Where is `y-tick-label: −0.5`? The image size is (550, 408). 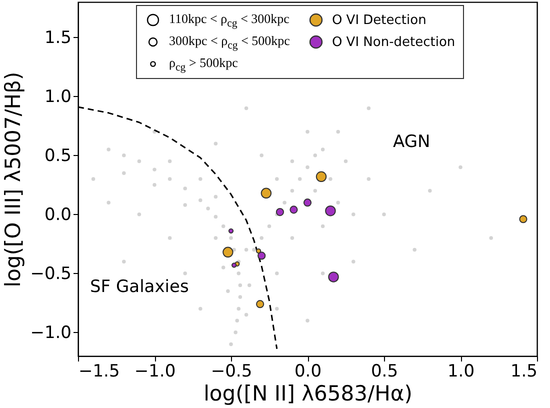
y-tick-label: −0.5 is located at coordinates (51, 274).